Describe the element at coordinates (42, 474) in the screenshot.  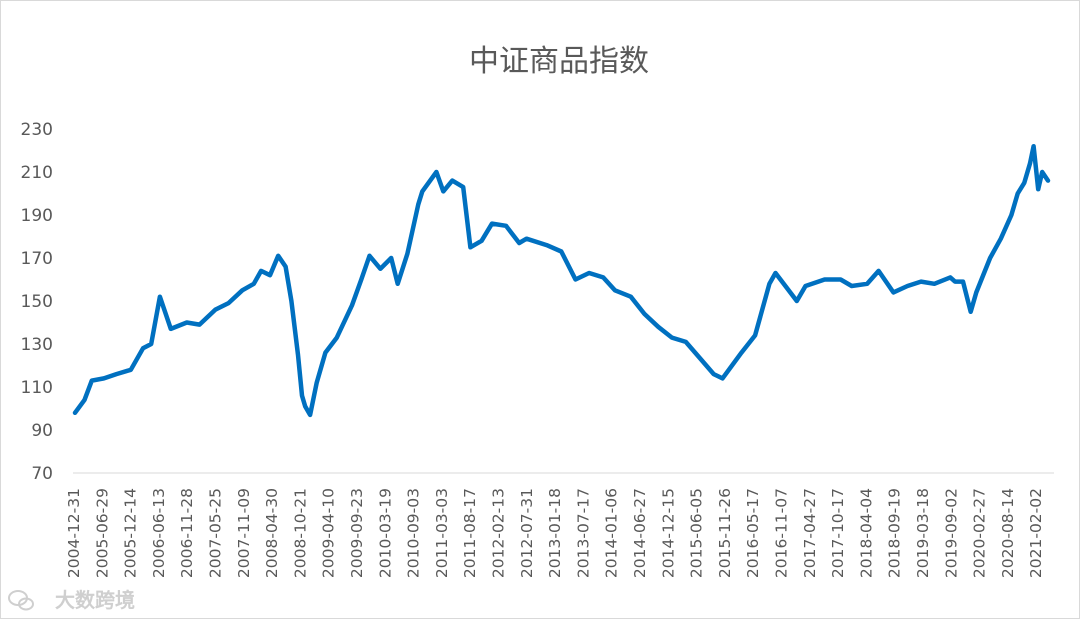
I see `y-tick-label: 70` at that location.